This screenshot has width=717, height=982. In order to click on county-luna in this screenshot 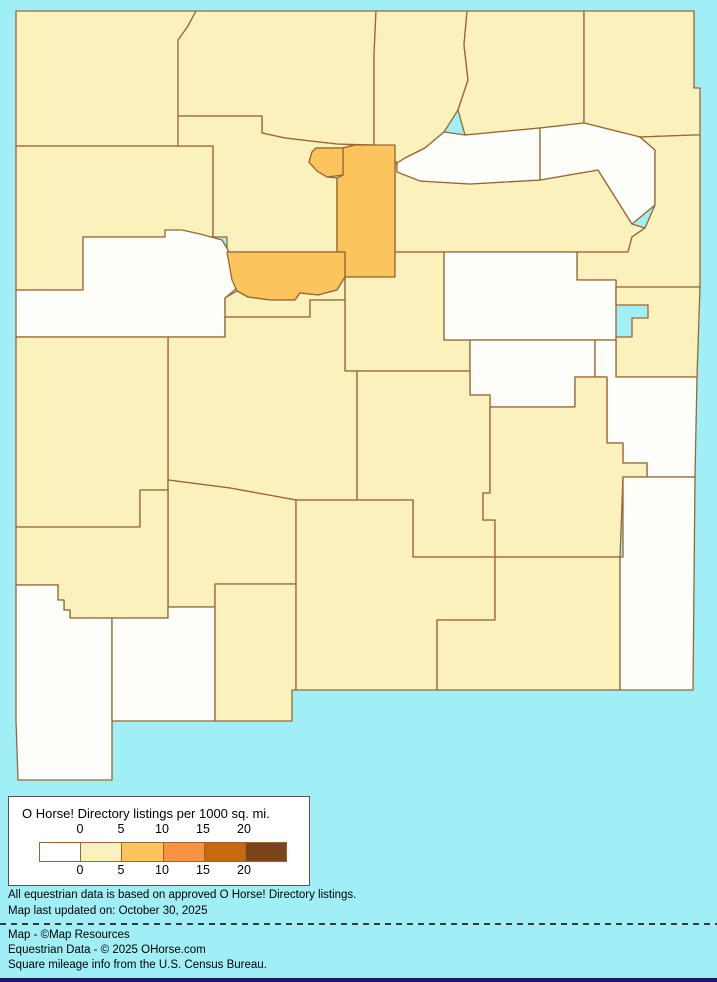, I will do `click(163, 664)`.